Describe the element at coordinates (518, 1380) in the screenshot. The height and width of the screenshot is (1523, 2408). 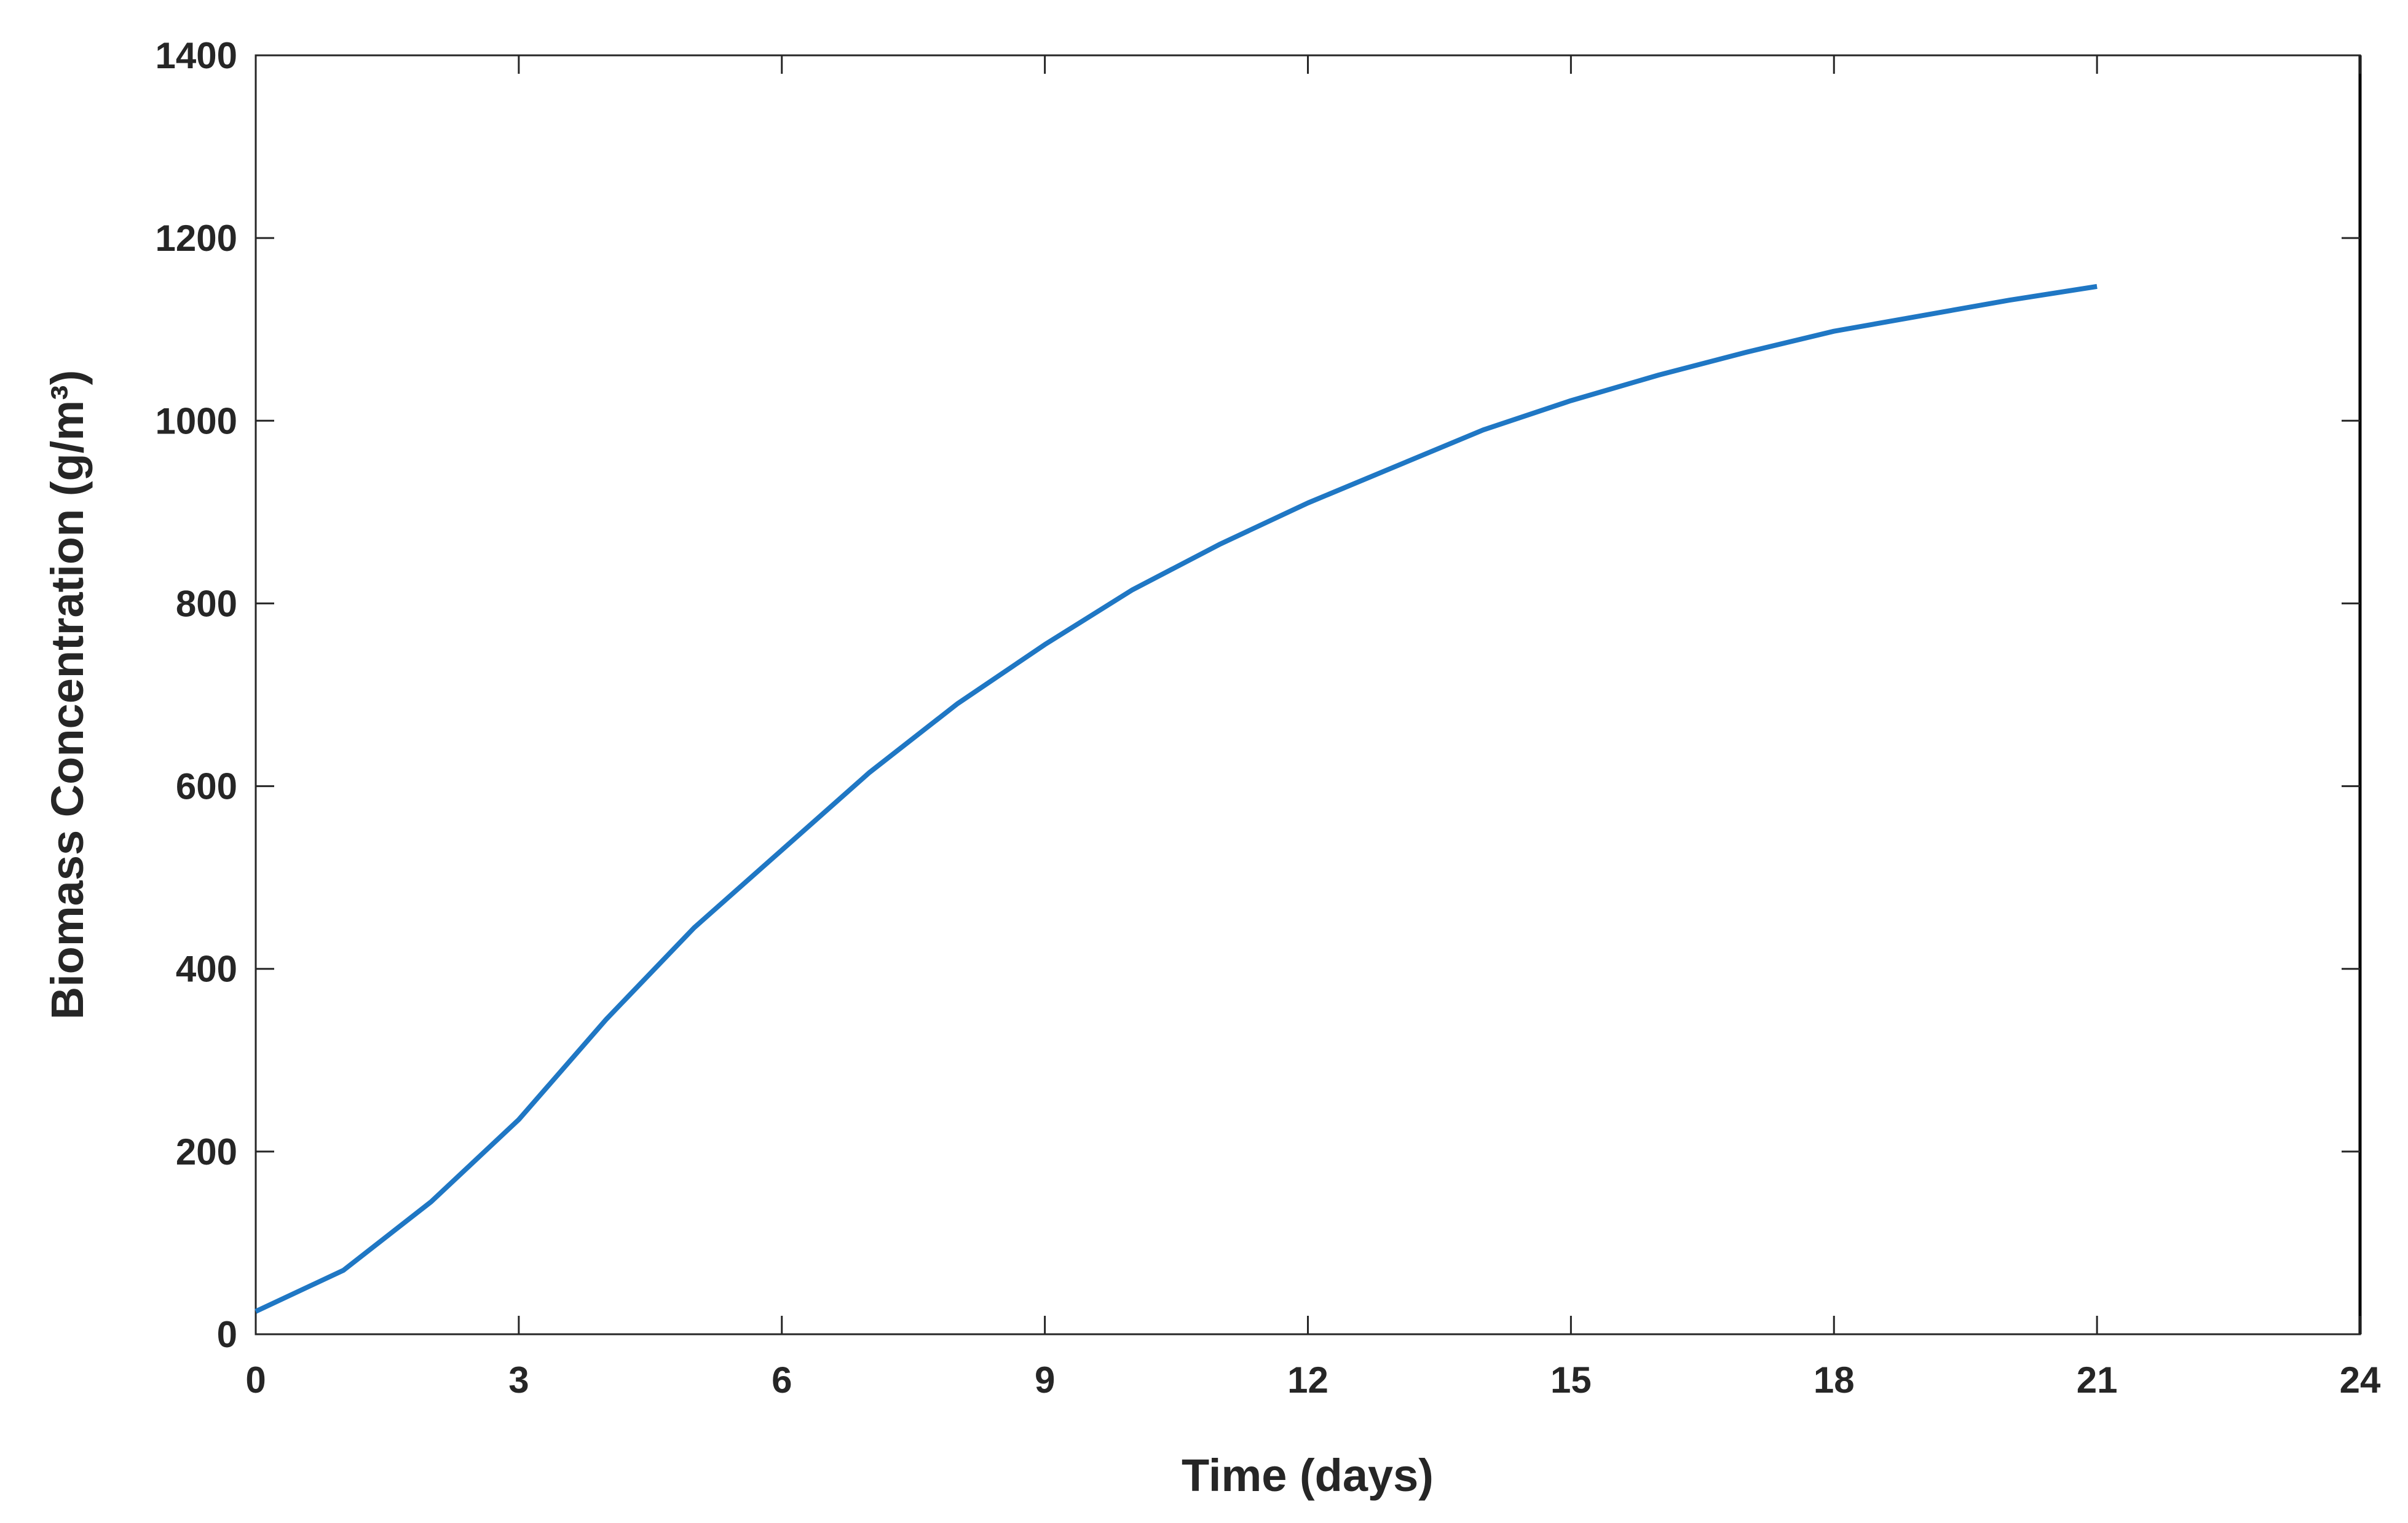
I see `x-tick-label: 3` at that location.